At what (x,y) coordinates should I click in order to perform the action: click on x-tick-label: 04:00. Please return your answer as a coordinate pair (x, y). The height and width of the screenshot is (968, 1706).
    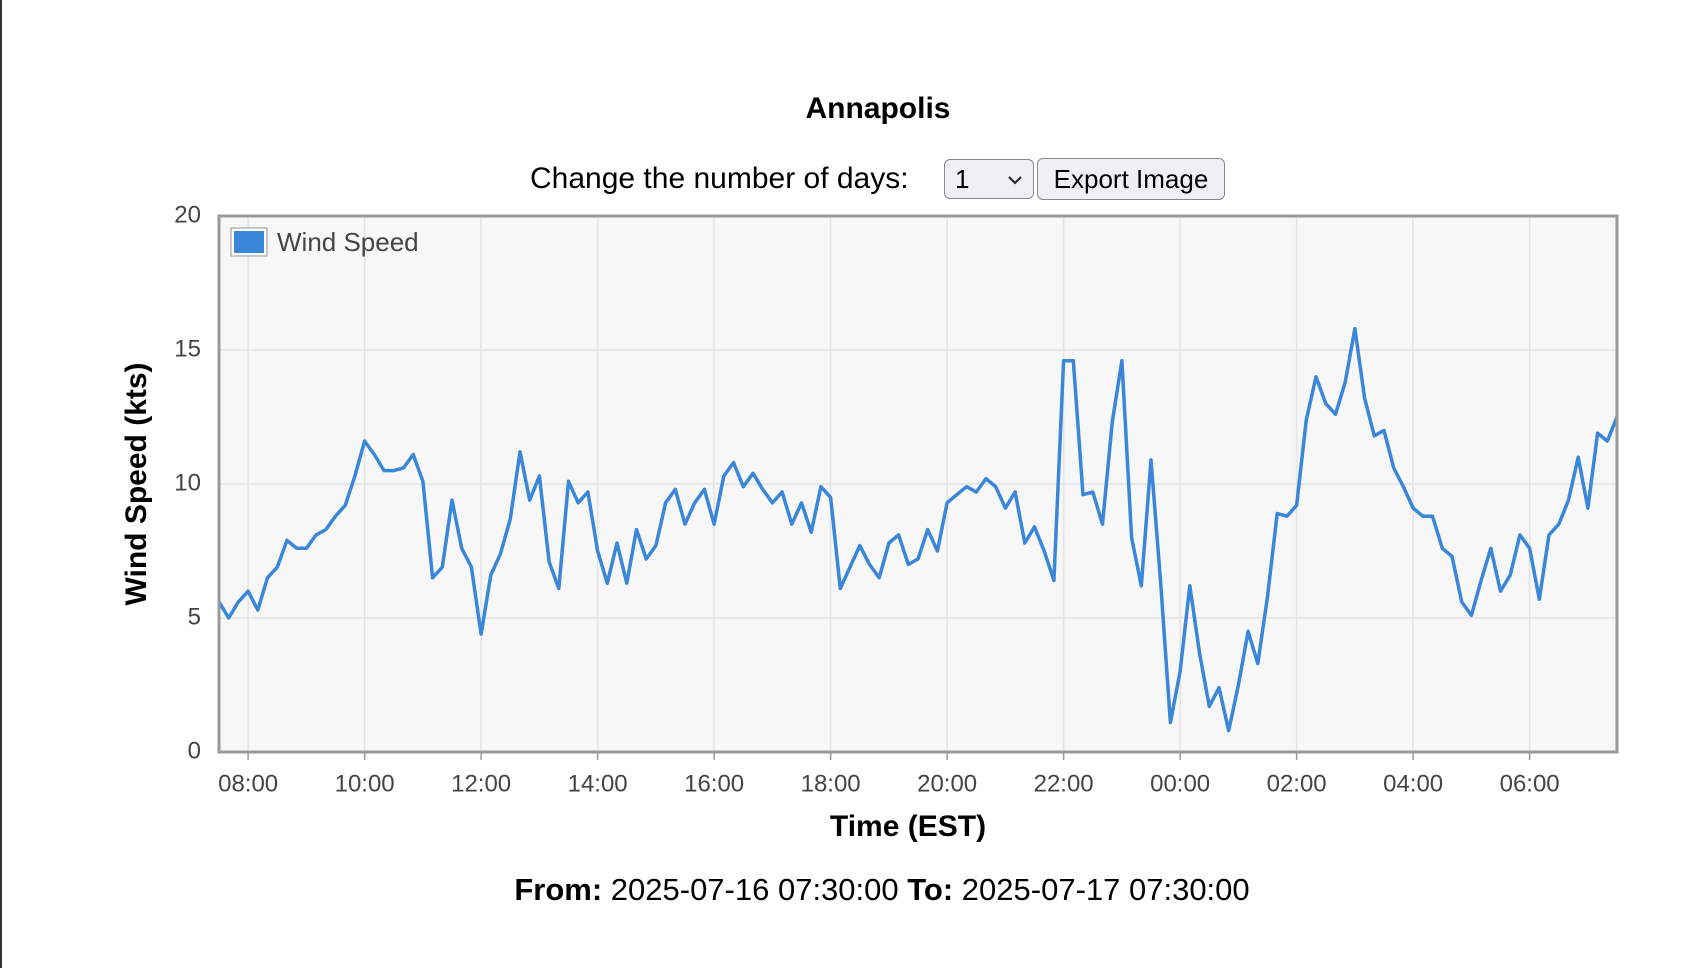
    Looking at the image, I should click on (1413, 783).